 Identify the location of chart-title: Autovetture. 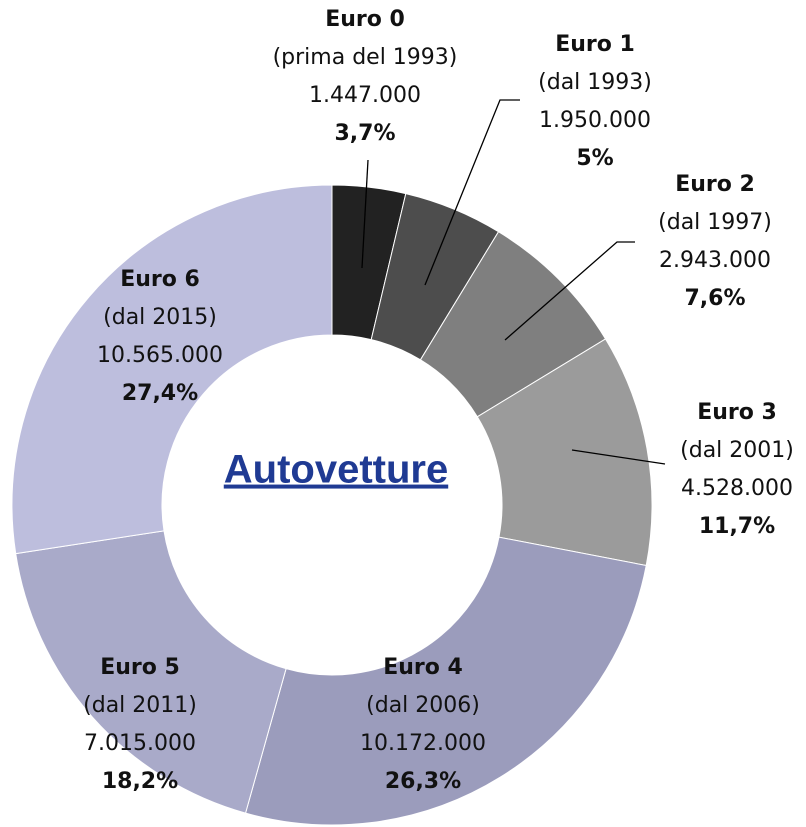
(336, 470).